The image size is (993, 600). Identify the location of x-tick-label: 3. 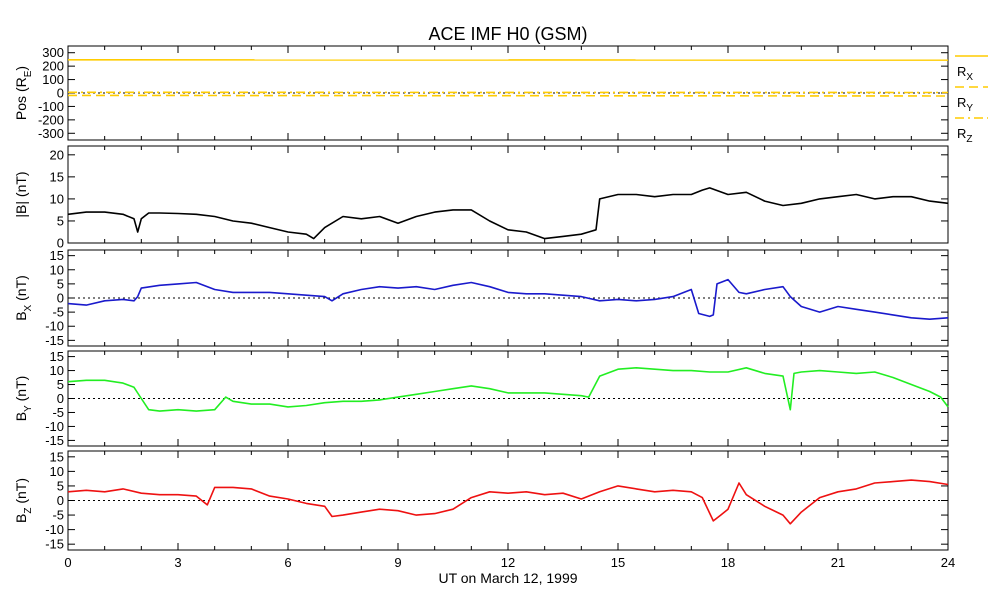
(177, 562).